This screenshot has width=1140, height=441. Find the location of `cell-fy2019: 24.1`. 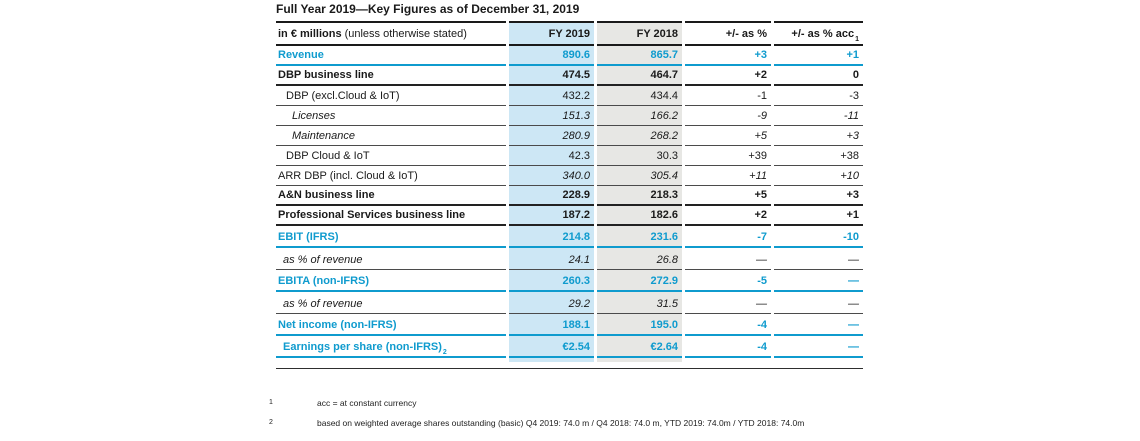

cell-fy2019: 24.1 is located at coordinates (551, 259).